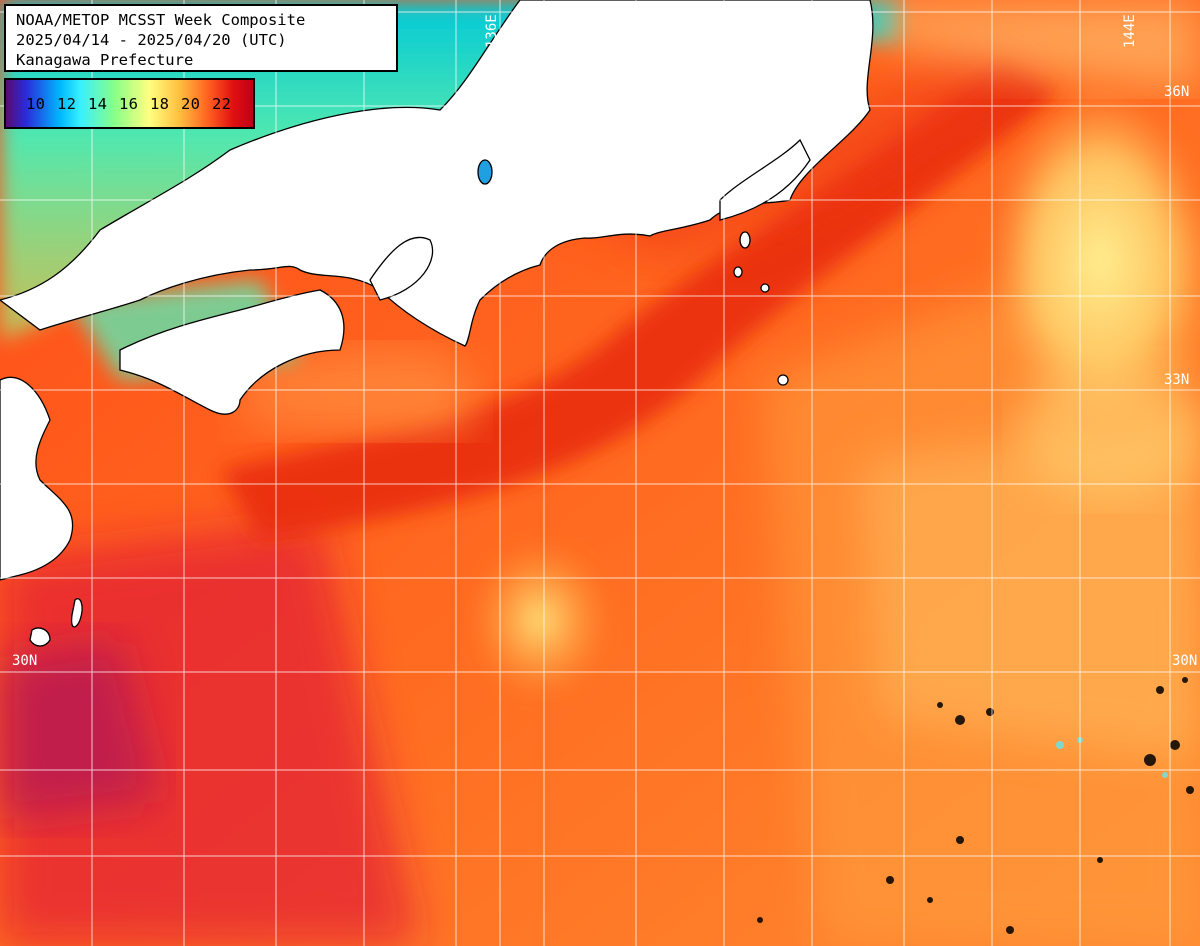 This screenshot has width=1200, height=946. I want to click on lat-label-30n-left: 30N, so click(25, 661).